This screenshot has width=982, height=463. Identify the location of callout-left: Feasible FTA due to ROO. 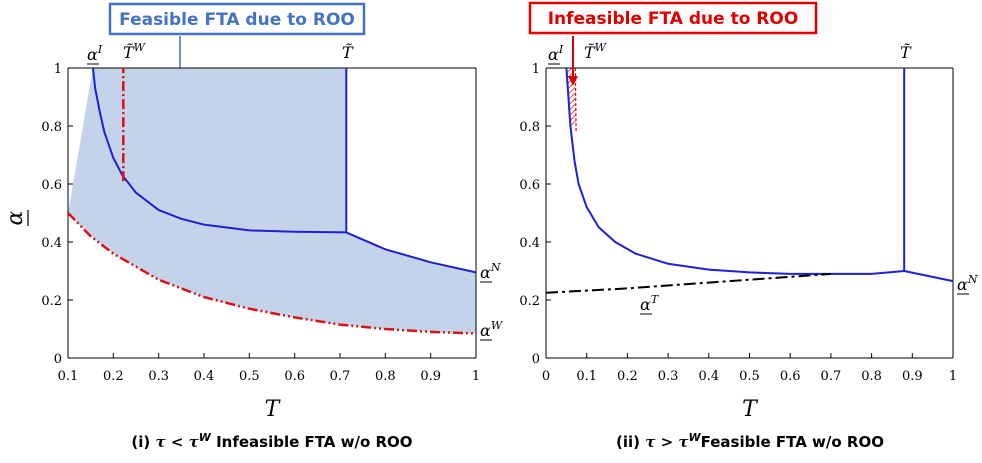
(237, 53).